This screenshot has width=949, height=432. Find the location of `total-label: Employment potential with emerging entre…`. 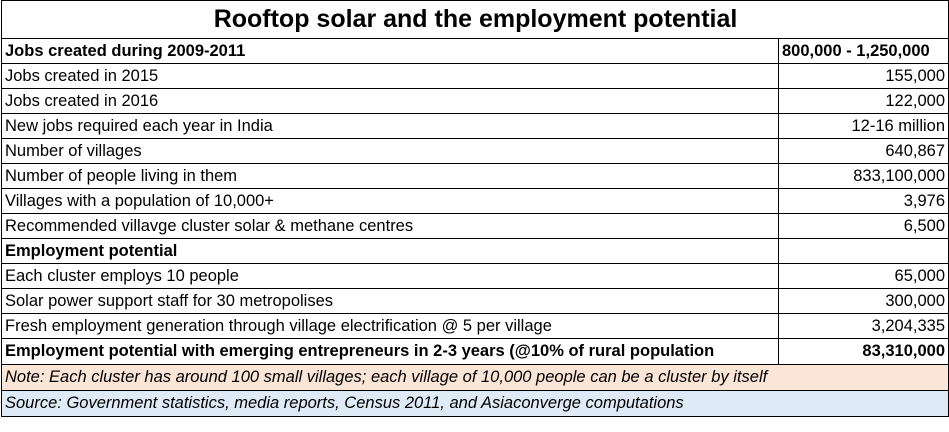

total-label: Employment potential with emerging entre… is located at coordinates (390, 351).